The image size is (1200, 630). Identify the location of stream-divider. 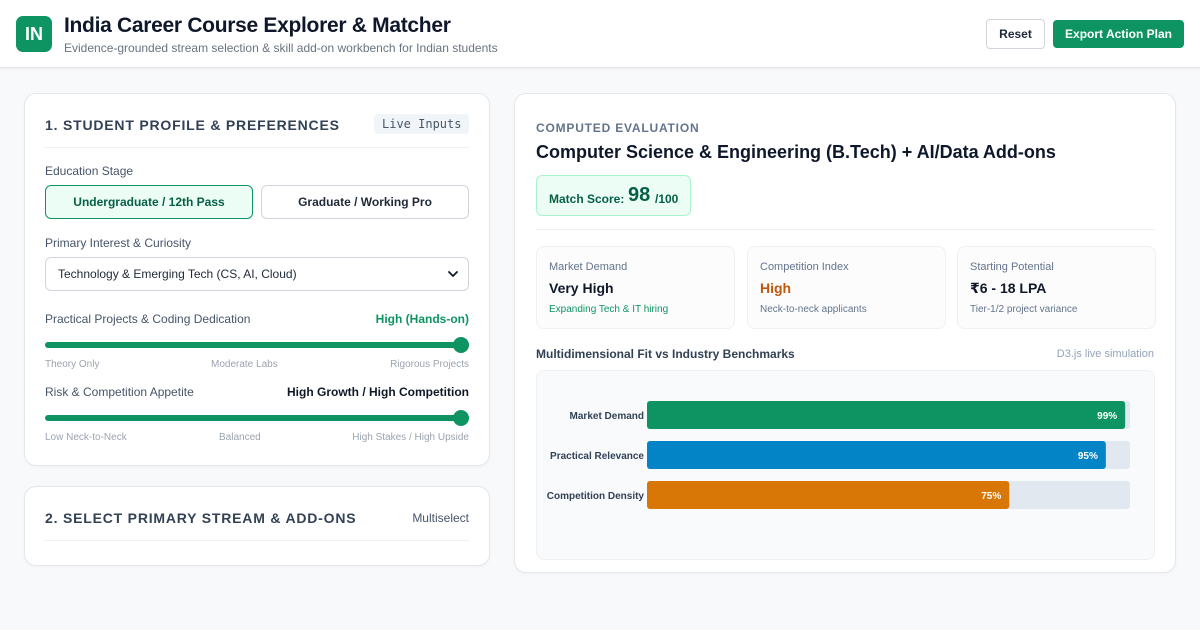
(257, 540).